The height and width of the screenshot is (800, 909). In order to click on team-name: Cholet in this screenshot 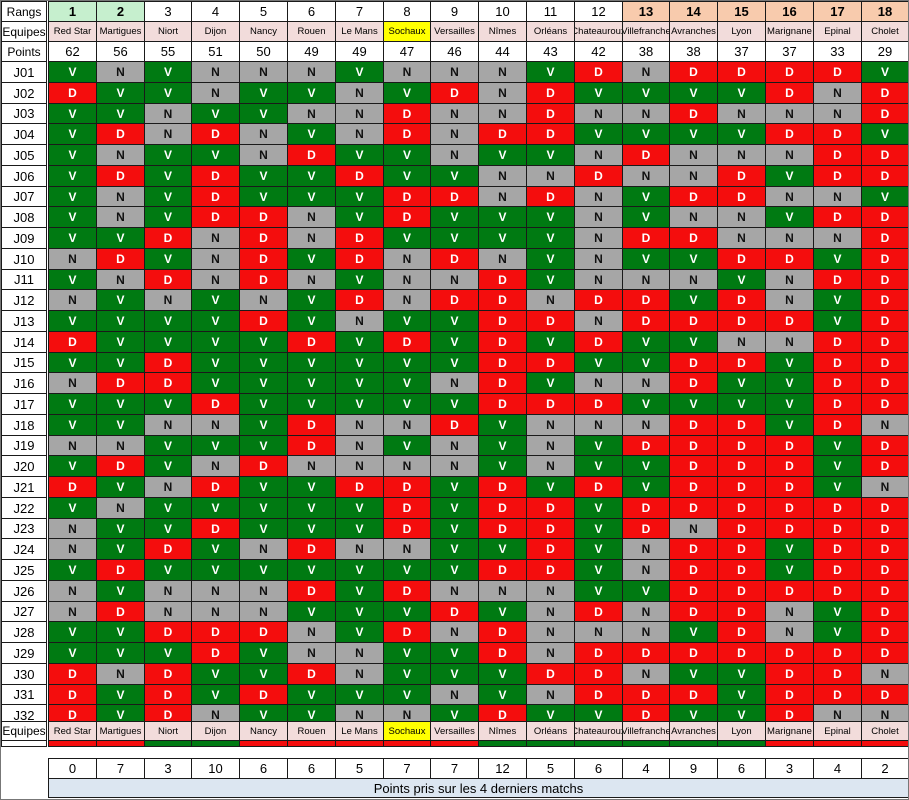, I will do `click(885, 731)`.